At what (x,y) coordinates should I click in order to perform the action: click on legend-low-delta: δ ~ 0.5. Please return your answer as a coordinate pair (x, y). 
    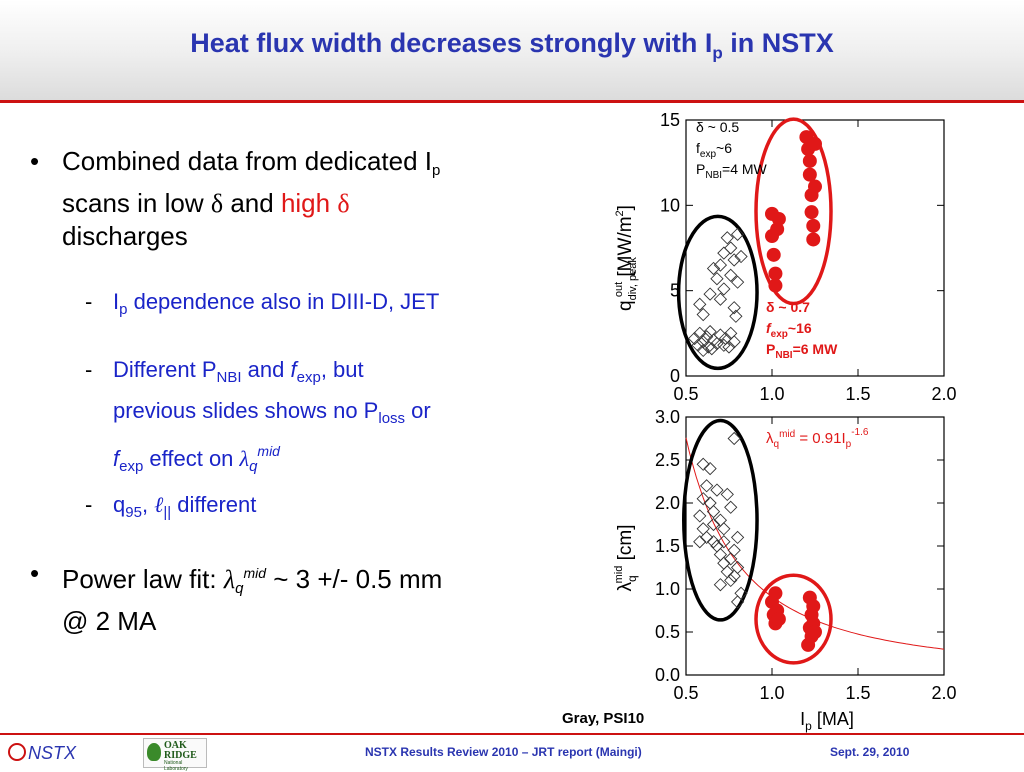
    Looking at the image, I should click on (717, 127).